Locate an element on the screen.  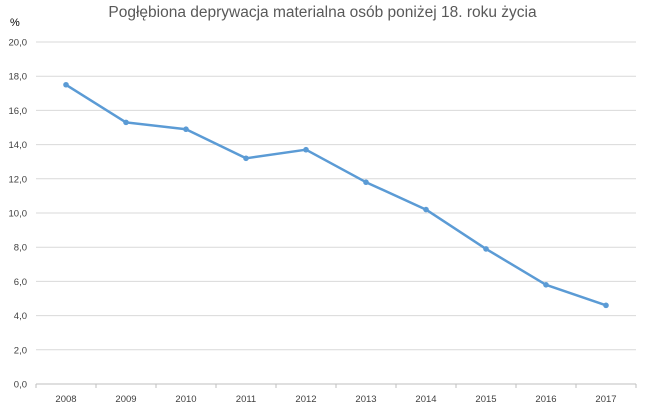
y-tick-label: 16,0 is located at coordinates (18, 111).